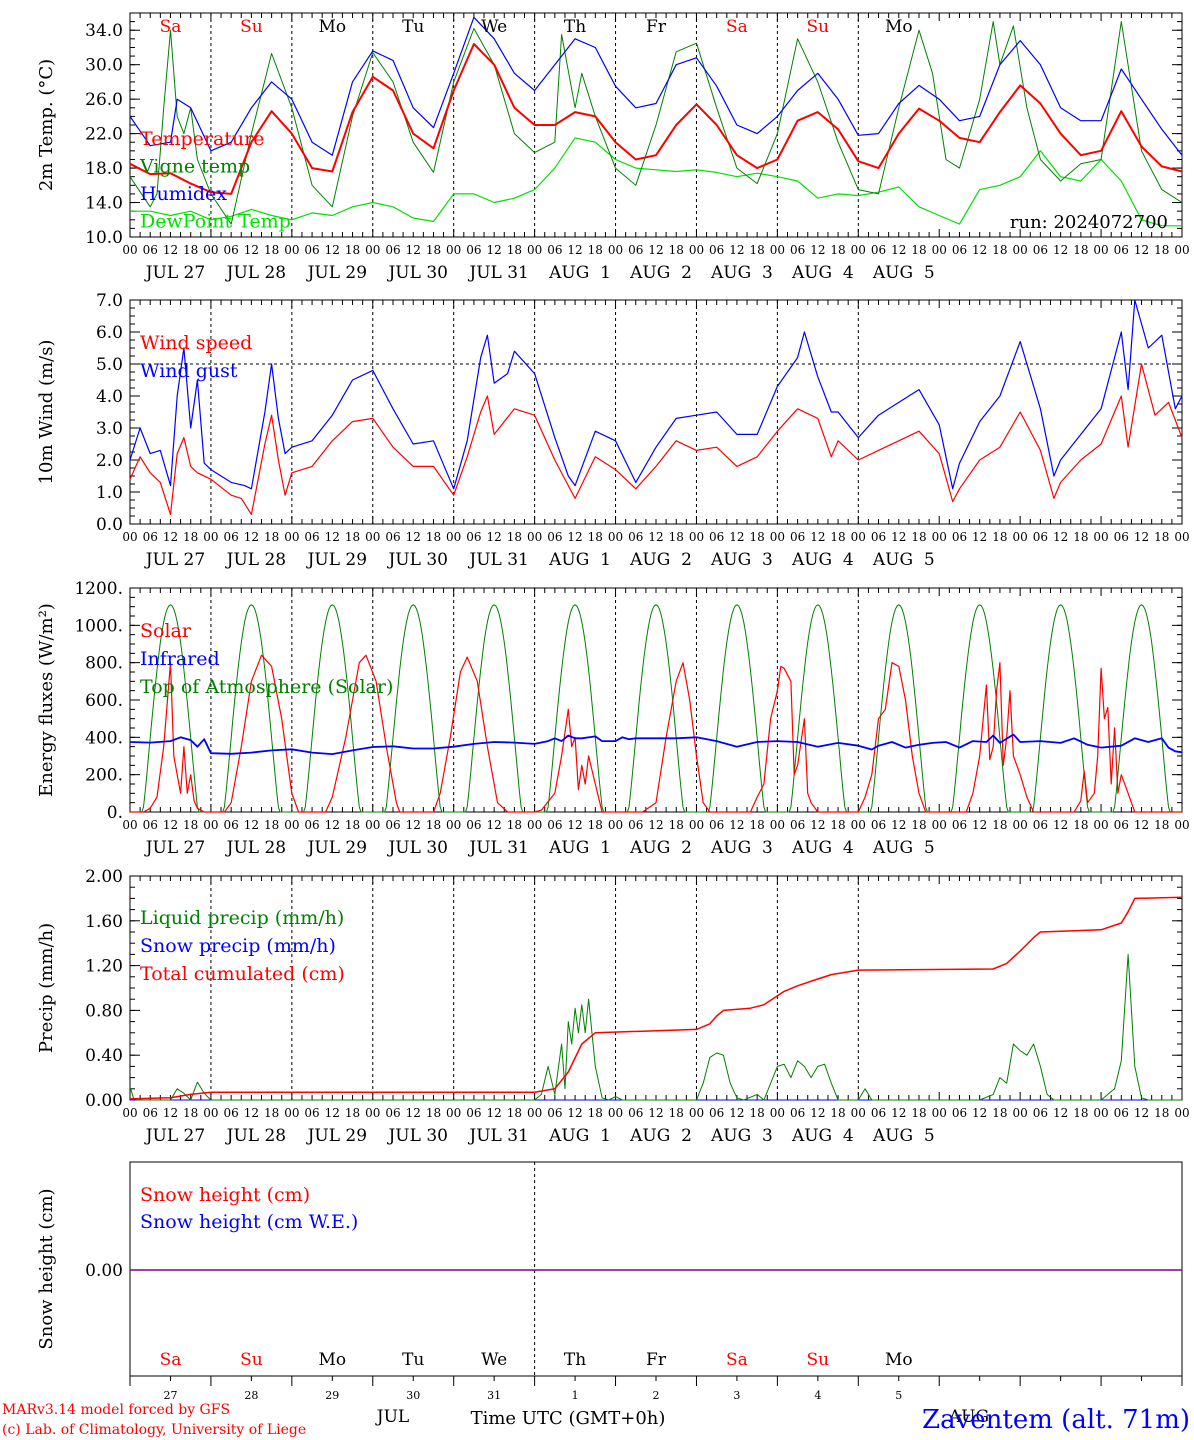  What do you see at coordinates (251, 1395) in the screenshot?
I see `day-number: 28` at bounding box center [251, 1395].